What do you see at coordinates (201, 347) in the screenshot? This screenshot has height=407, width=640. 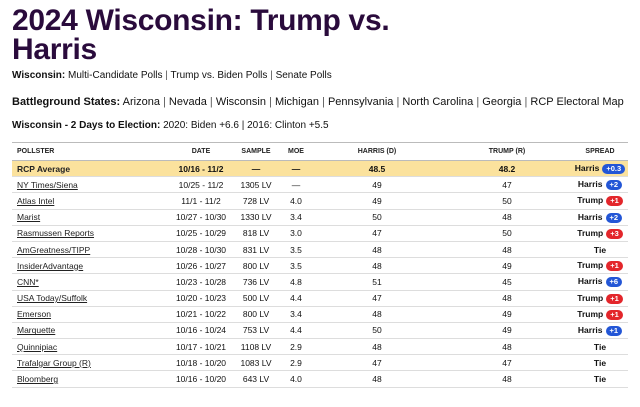 I see `date-cell: 10/17 - 10/21` at bounding box center [201, 347].